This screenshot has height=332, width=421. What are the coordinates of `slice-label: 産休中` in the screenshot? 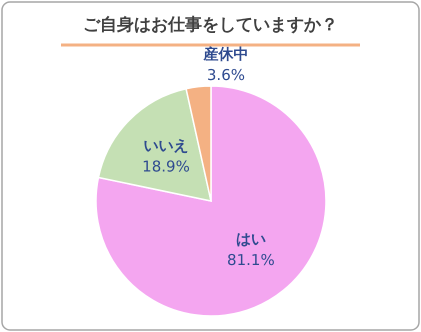 It's located at (225, 53).